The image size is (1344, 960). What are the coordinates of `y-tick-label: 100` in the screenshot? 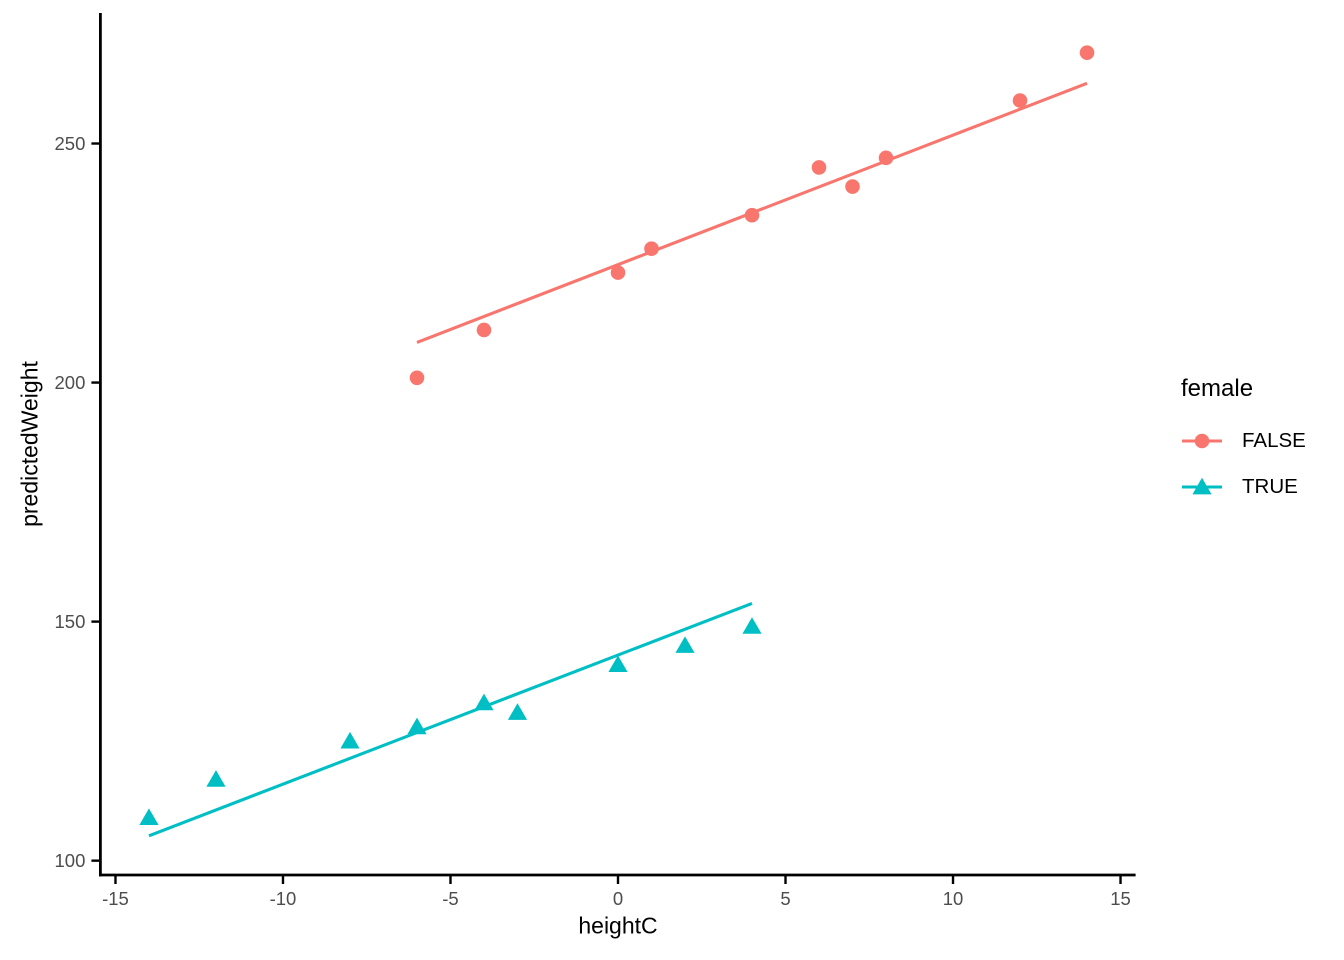 It's located at (70, 860).